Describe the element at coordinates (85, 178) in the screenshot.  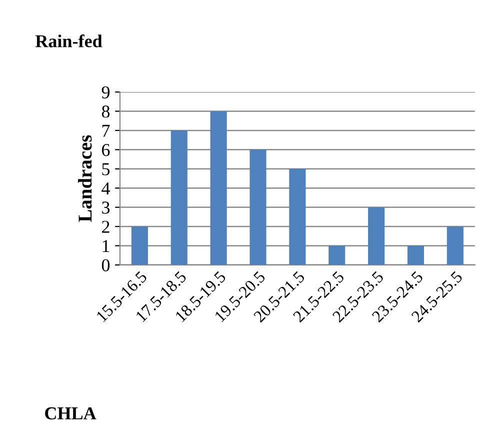
I see `y-axis-title: Landraces` at that location.